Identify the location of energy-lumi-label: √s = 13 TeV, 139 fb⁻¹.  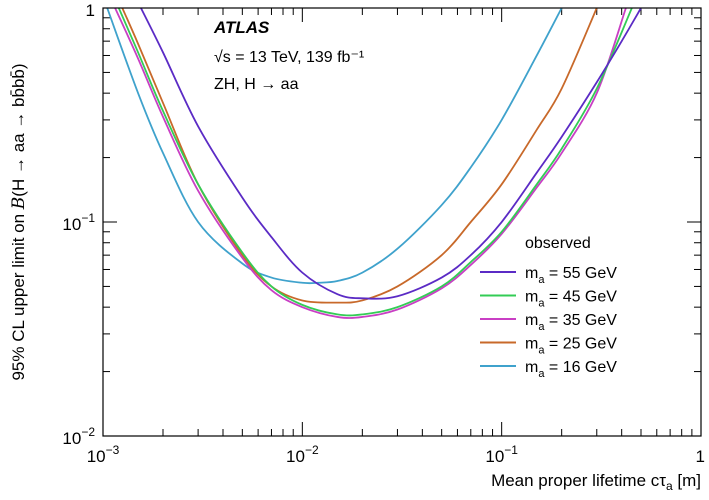
(289, 57).